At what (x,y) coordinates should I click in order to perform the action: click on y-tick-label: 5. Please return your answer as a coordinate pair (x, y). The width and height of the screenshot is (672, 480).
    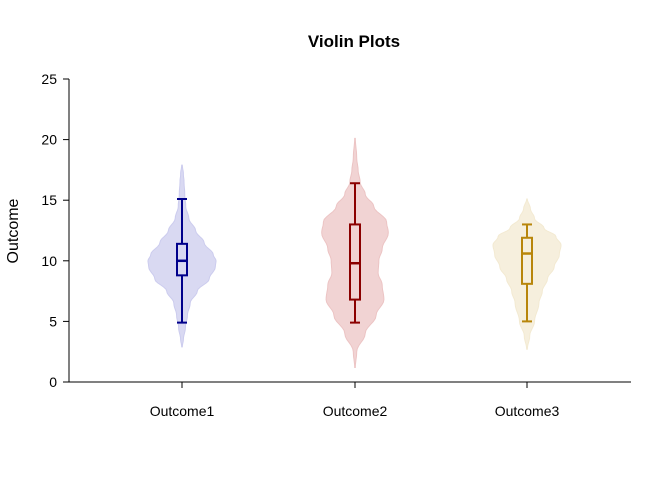
    Looking at the image, I should click on (53, 321).